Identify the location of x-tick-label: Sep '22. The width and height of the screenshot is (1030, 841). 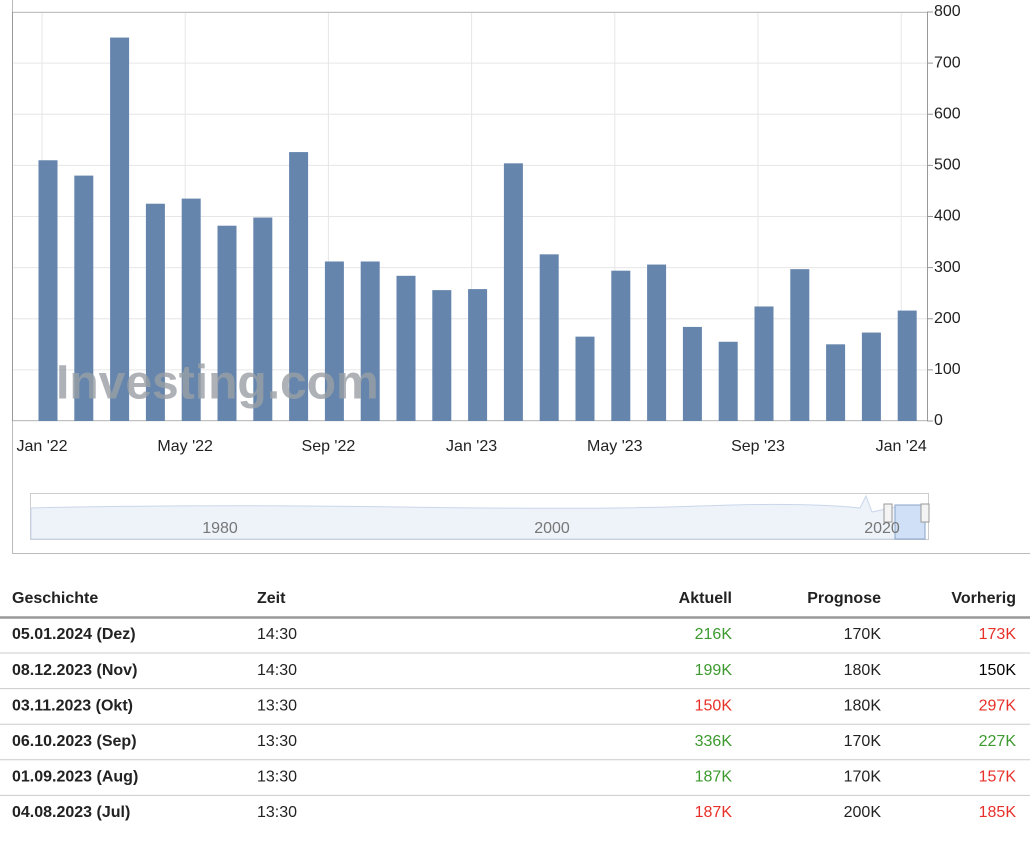
(329, 446).